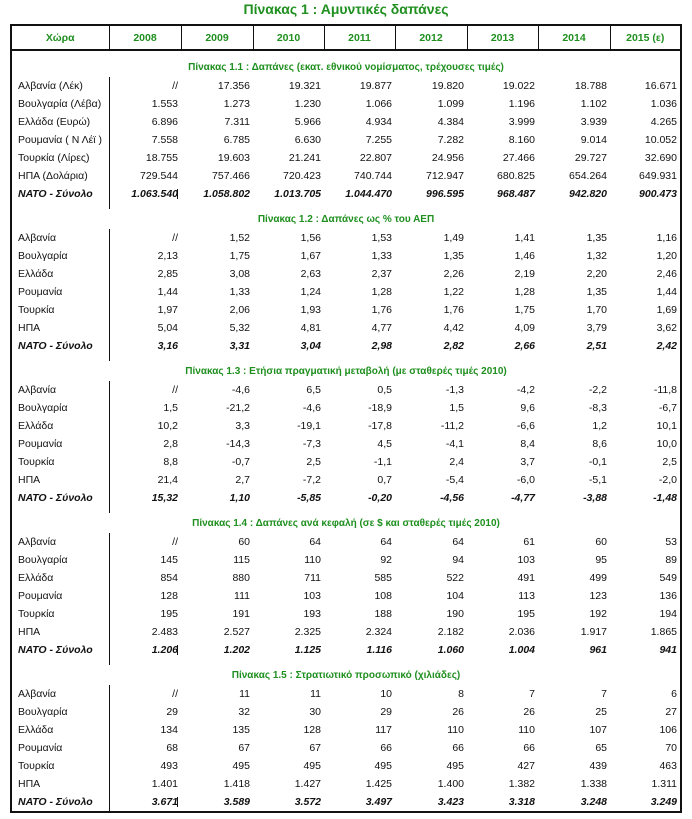 The width and height of the screenshot is (692, 819). What do you see at coordinates (450, 802) in the screenshot?
I see `value-cell: 3.423` at bounding box center [450, 802].